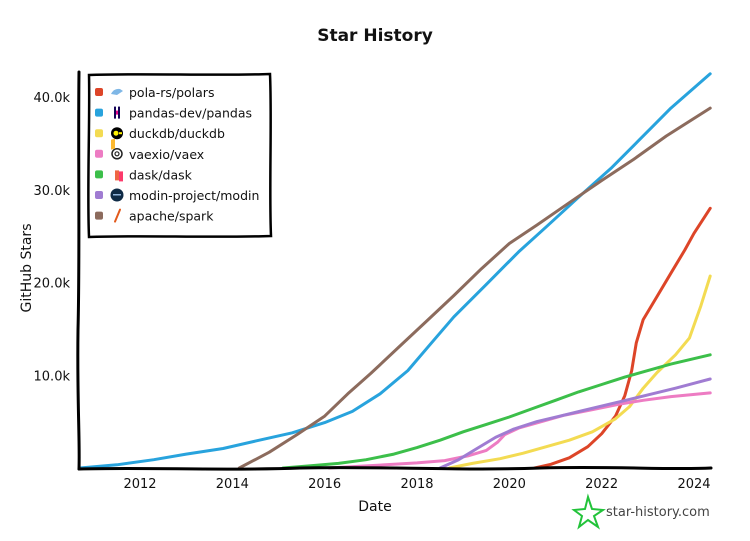 The width and height of the screenshot is (750, 541). What do you see at coordinates (52, 237) in the screenshot?
I see `y-axis-ticks: 10.0k 20.0k 30.0k 40.0k` at bounding box center [52, 237].